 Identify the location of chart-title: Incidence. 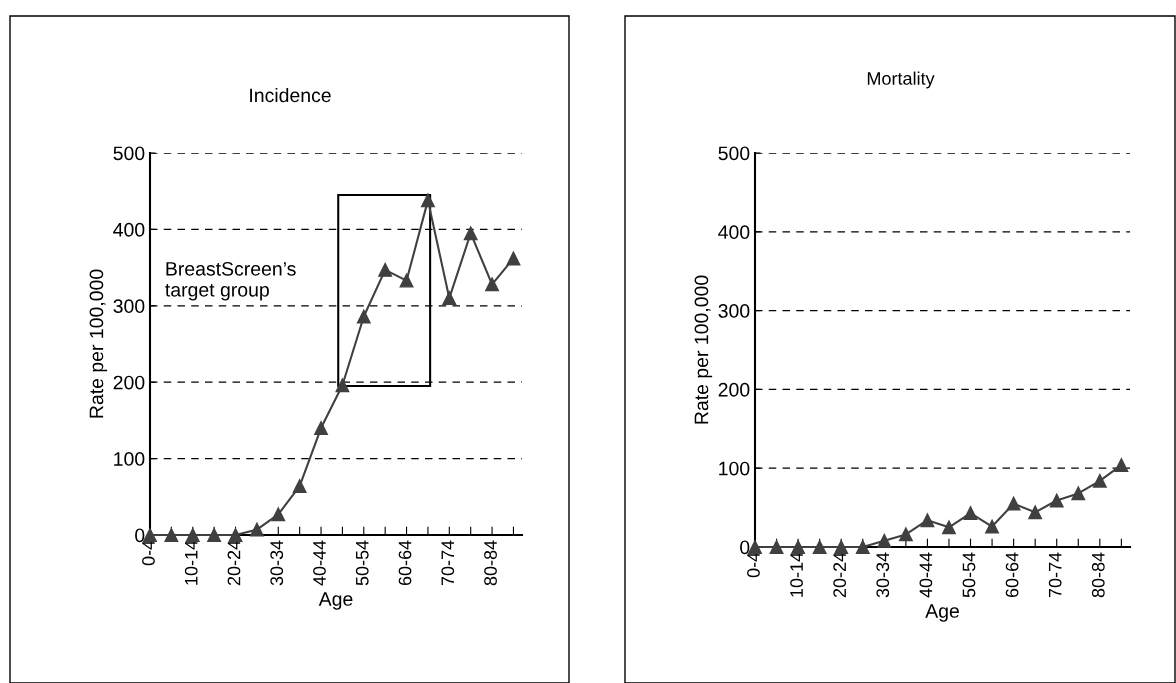
(290, 95).